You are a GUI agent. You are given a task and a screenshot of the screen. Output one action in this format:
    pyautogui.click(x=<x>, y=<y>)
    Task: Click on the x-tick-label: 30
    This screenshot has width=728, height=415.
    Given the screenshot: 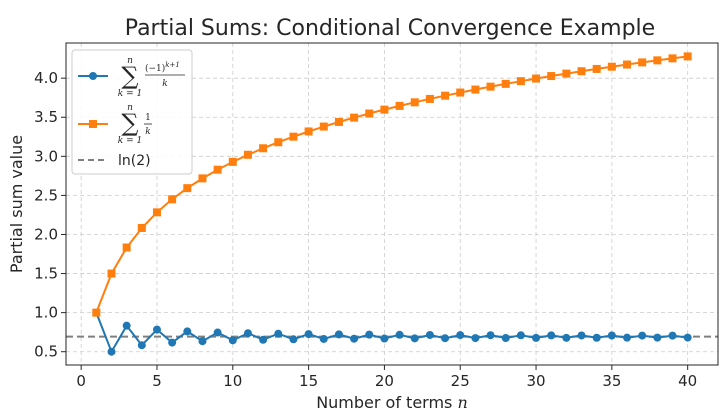 What is the action you would take?
    pyautogui.click(x=535, y=381)
    